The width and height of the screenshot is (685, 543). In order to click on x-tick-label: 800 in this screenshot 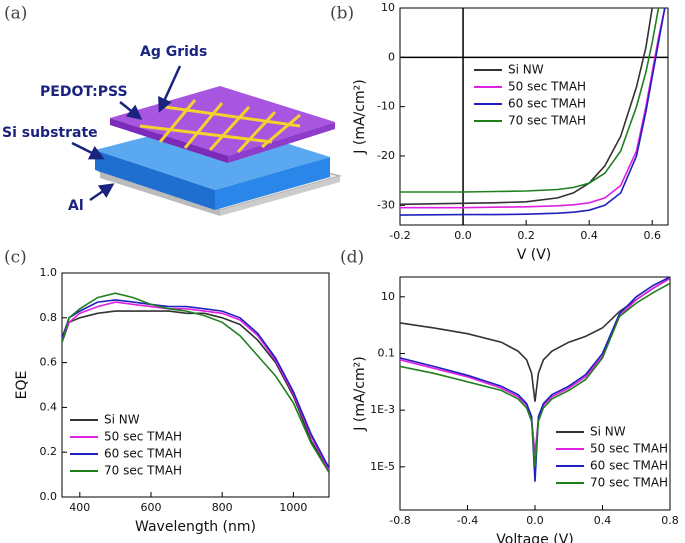, I will do `click(222, 507)`.